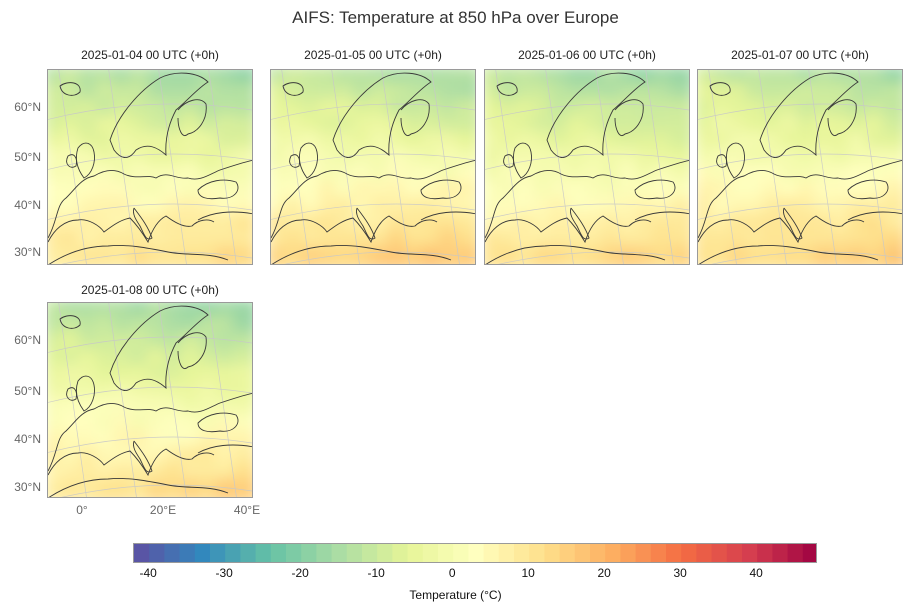 The width and height of the screenshot is (911, 616). What do you see at coordinates (800, 55) in the screenshot?
I see `panel-title: 2025-01-07 00 UTC (+0h)` at bounding box center [800, 55].